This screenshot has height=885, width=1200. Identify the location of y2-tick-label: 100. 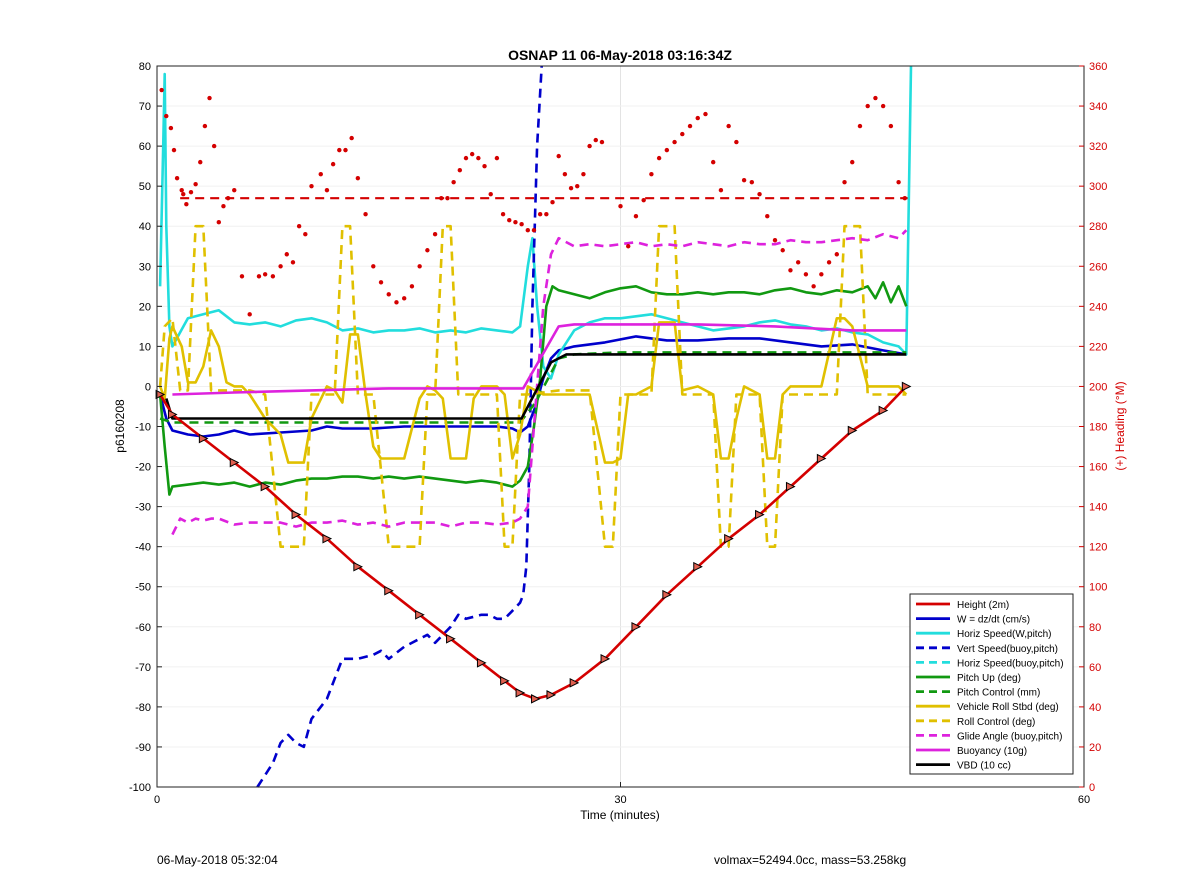
(1098, 588).